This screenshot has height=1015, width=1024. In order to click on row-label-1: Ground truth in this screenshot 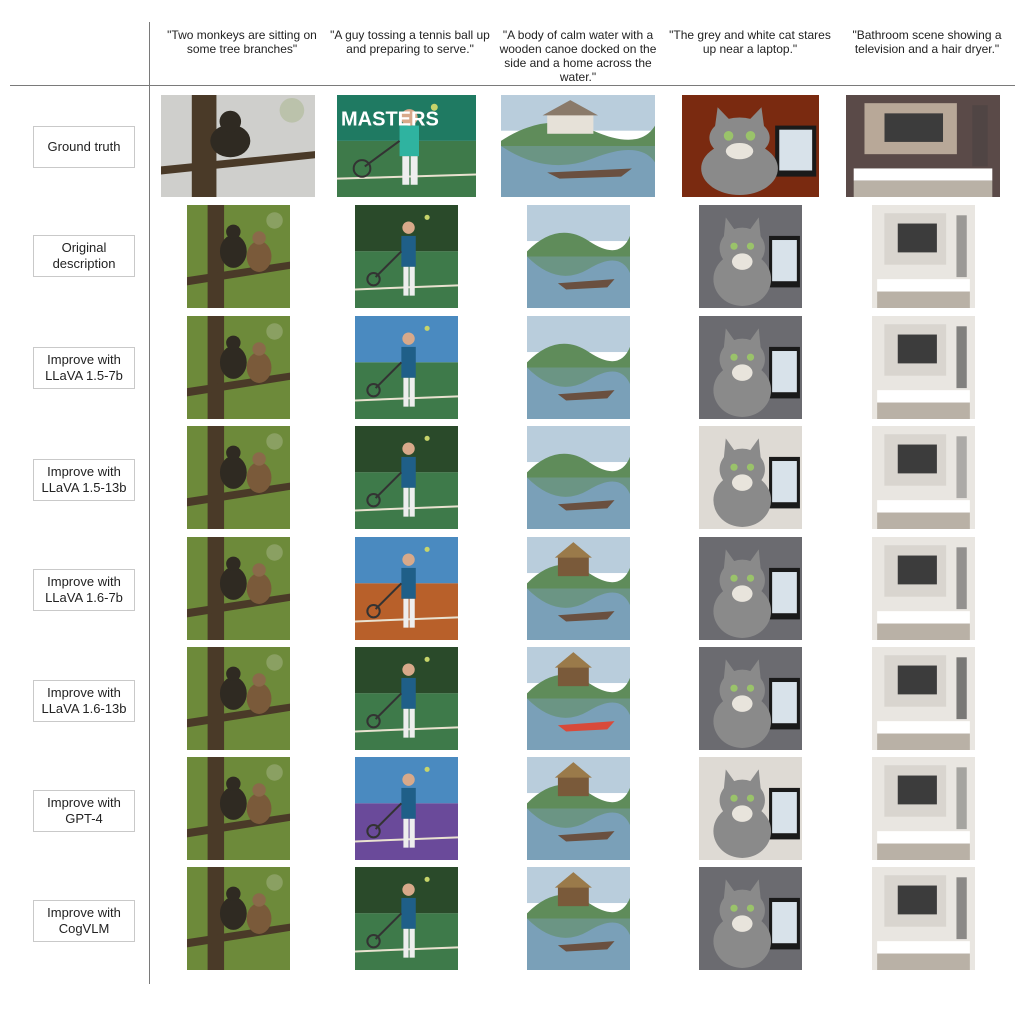, I will do `click(84, 147)`.